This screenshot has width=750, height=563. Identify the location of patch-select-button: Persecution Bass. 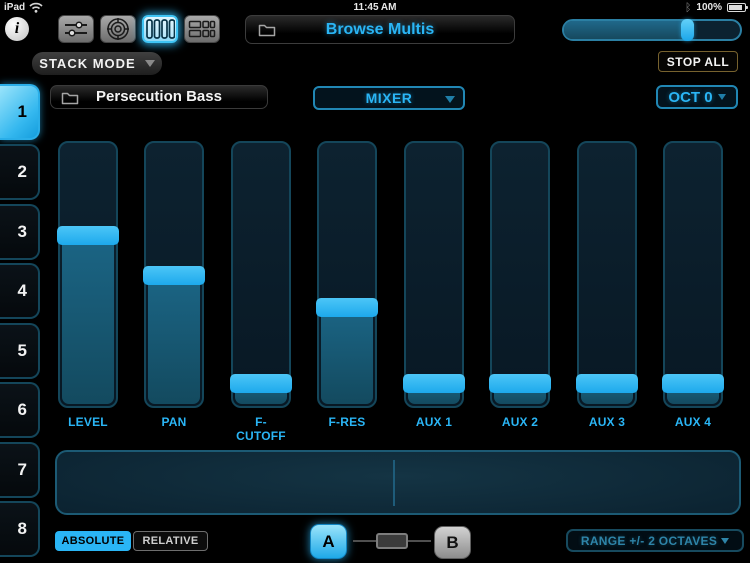
(159, 97).